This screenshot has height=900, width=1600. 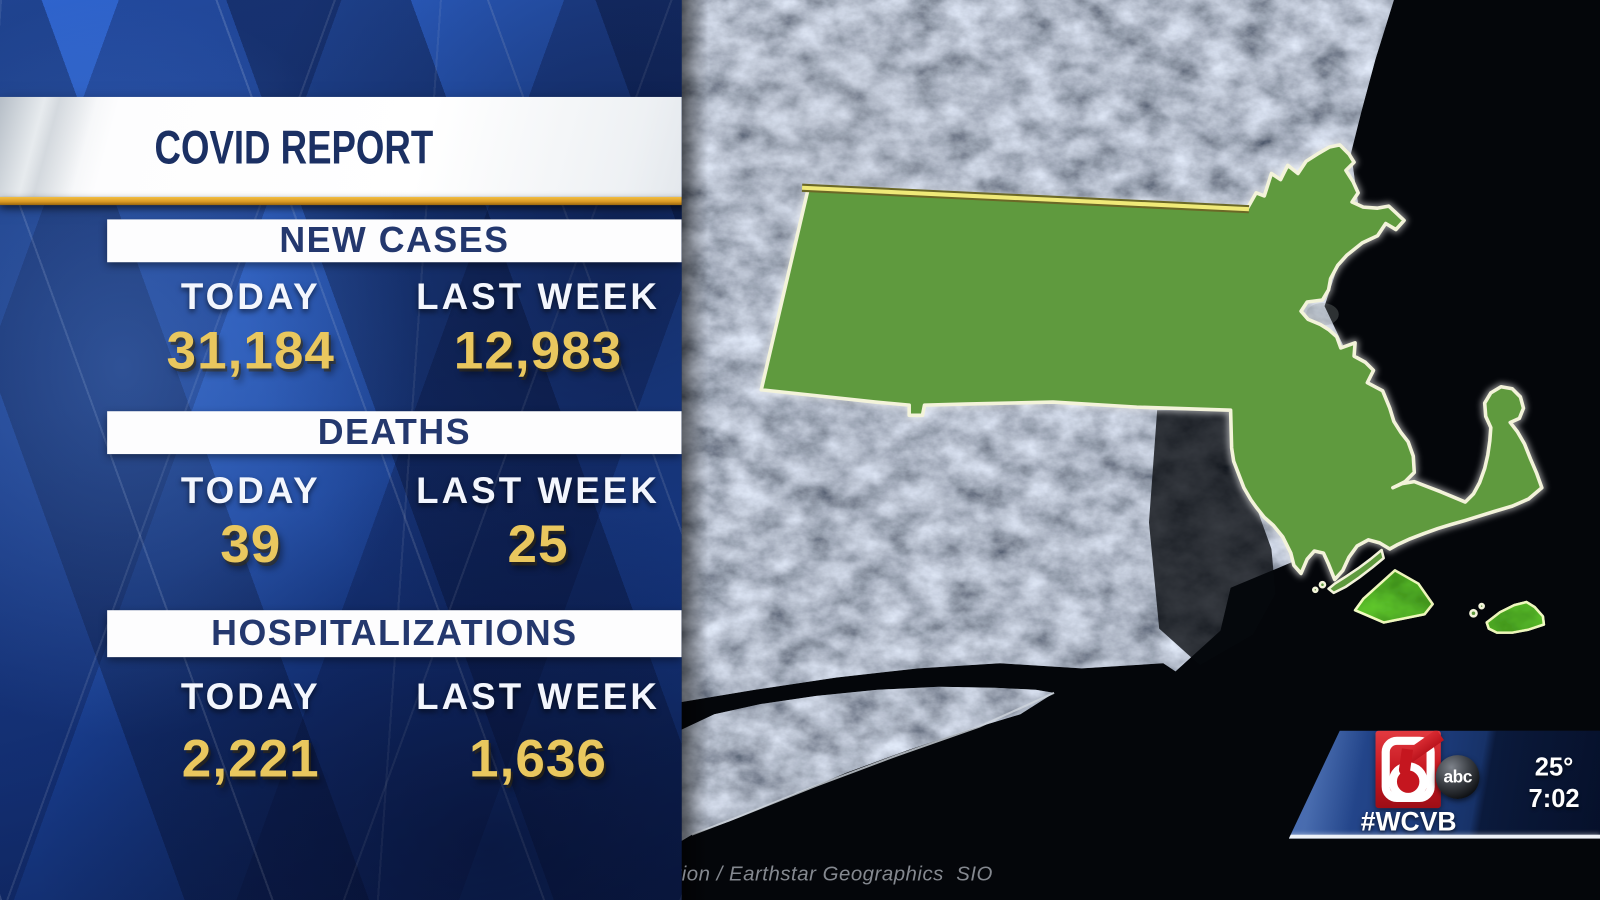 I want to click on section-label: HOSPITALIZATIONS, so click(x=394, y=633).